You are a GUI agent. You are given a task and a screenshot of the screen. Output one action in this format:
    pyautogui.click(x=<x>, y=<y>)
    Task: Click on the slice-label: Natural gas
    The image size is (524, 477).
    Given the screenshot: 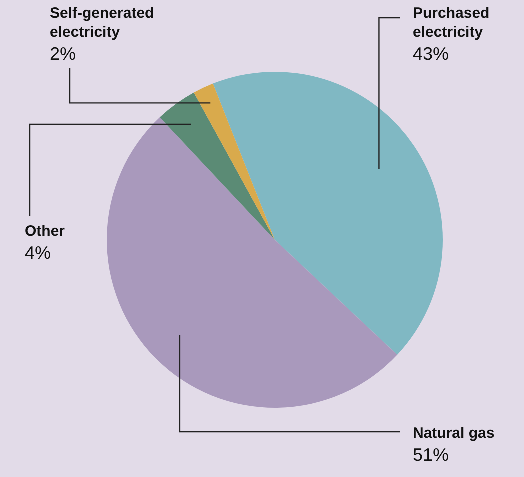 What is the action you would take?
    pyautogui.click(x=454, y=433)
    